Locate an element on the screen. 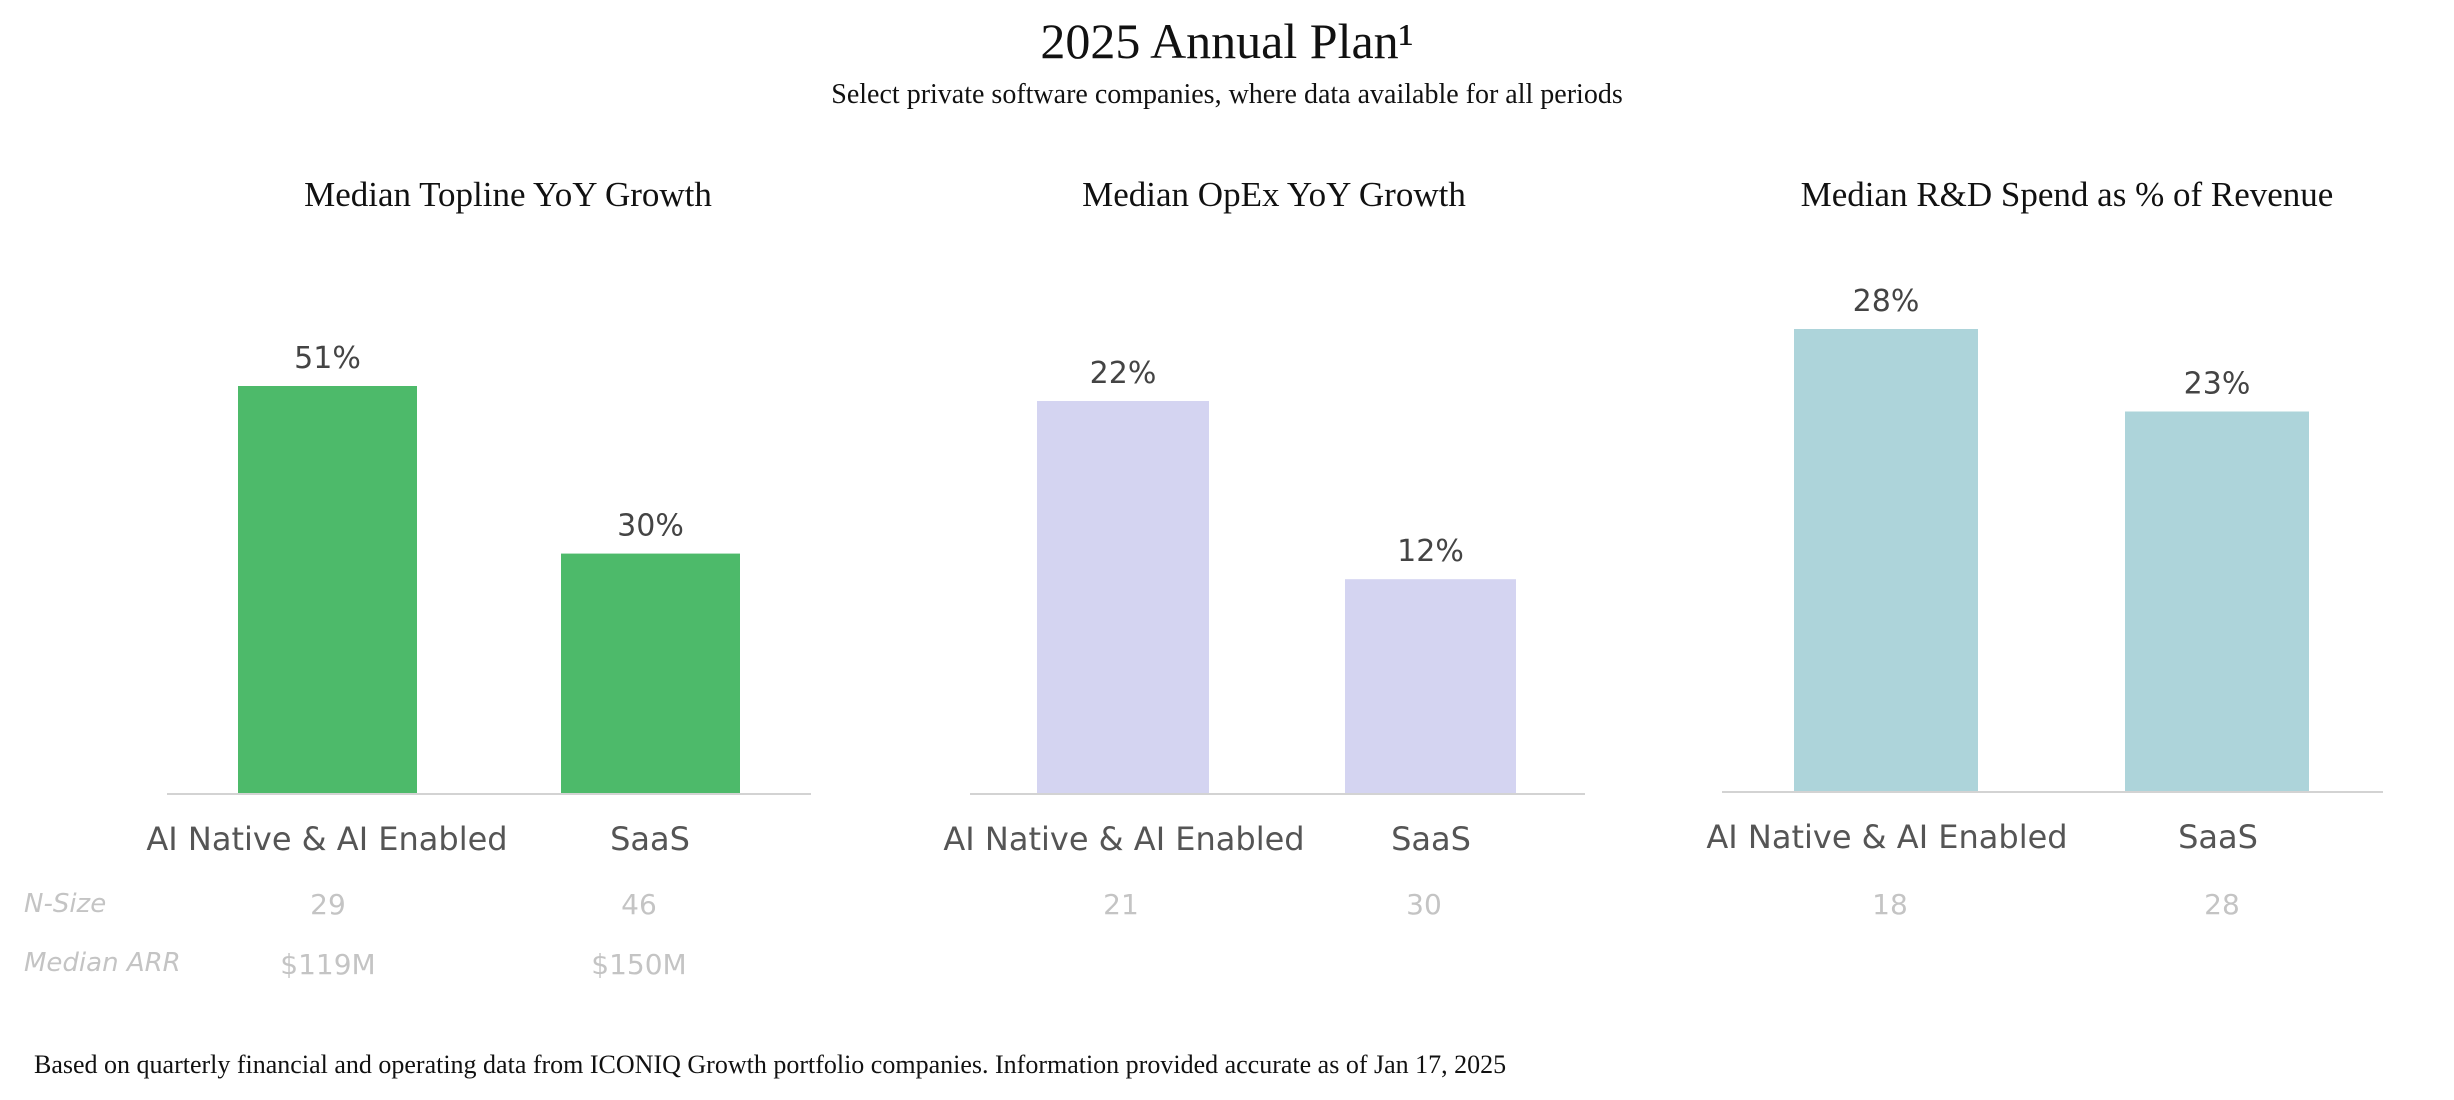  n-size-value: 29 is located at coordinates (328, 904).